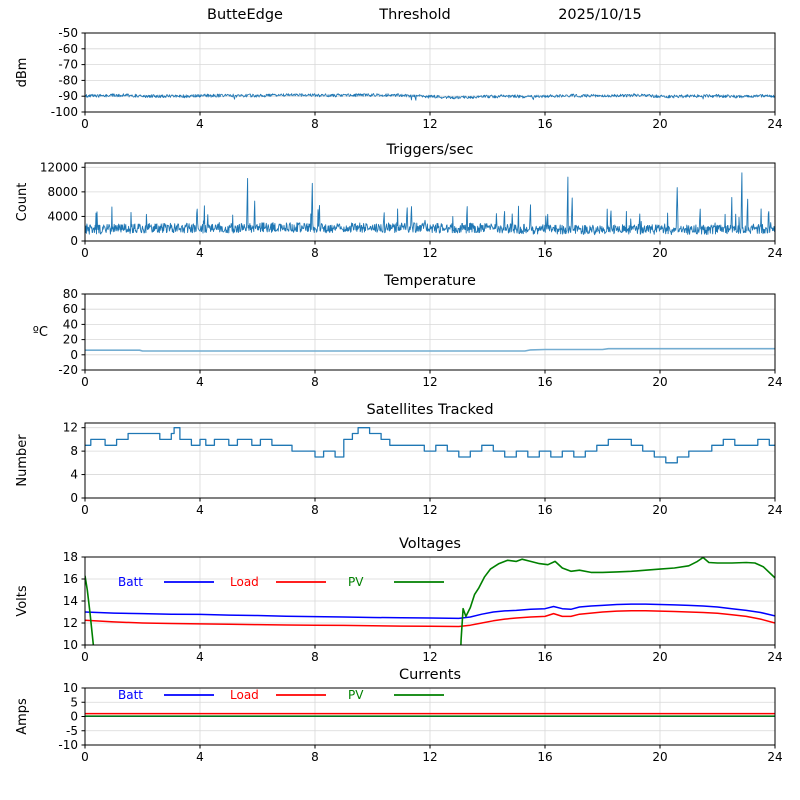  What do you see at coordinates (68, 96) in the screenshot?
I see `y-tick-label: -90` at bounding box center [68, 96].